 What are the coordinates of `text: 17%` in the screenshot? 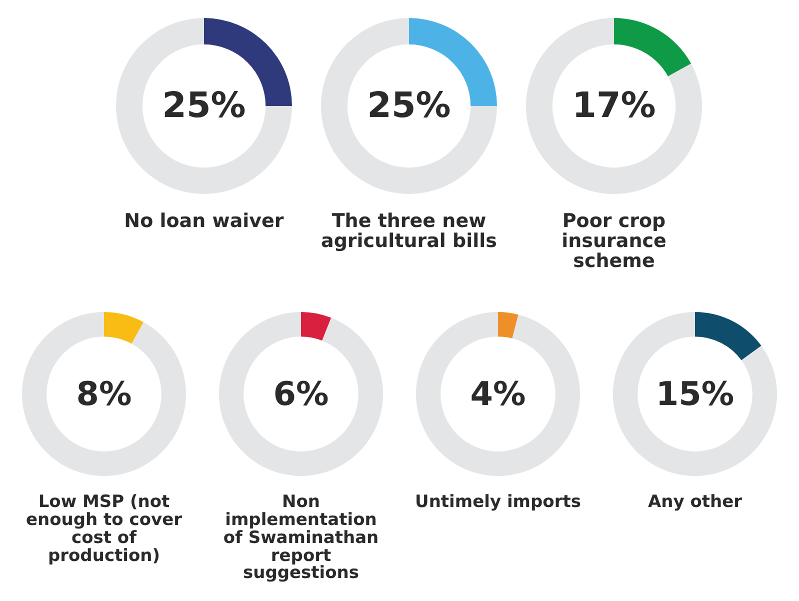 It's located at (614, 106).